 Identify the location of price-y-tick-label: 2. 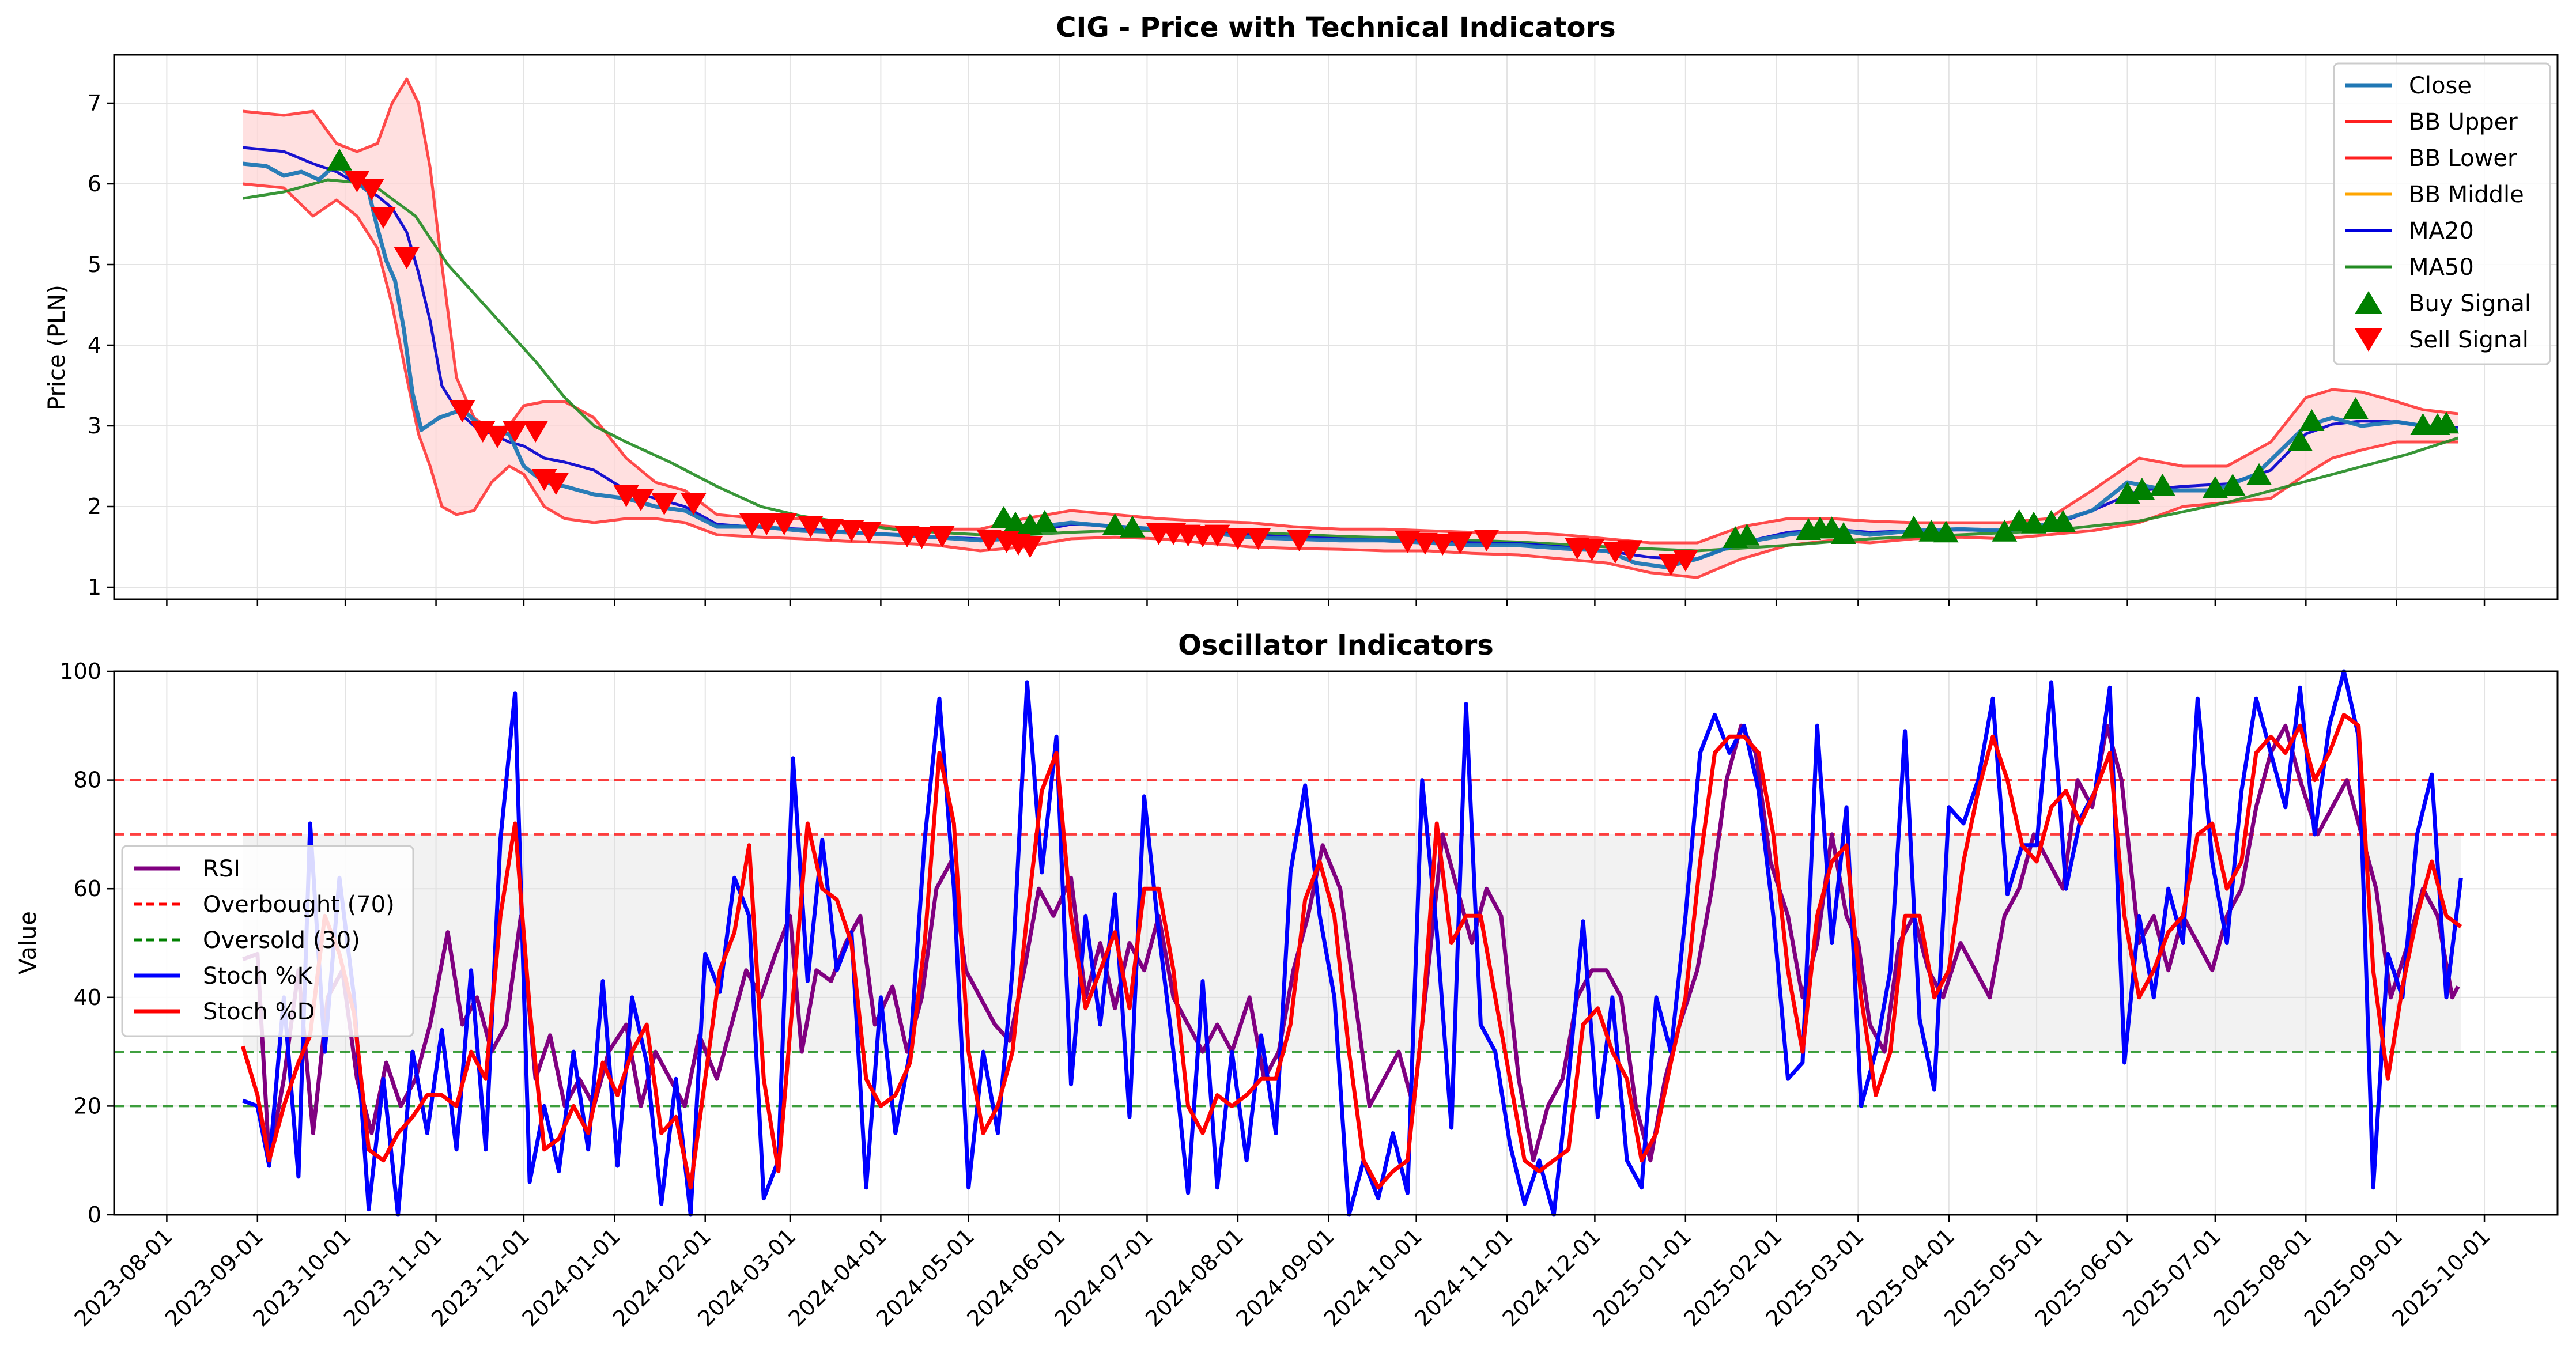
(94, 506).